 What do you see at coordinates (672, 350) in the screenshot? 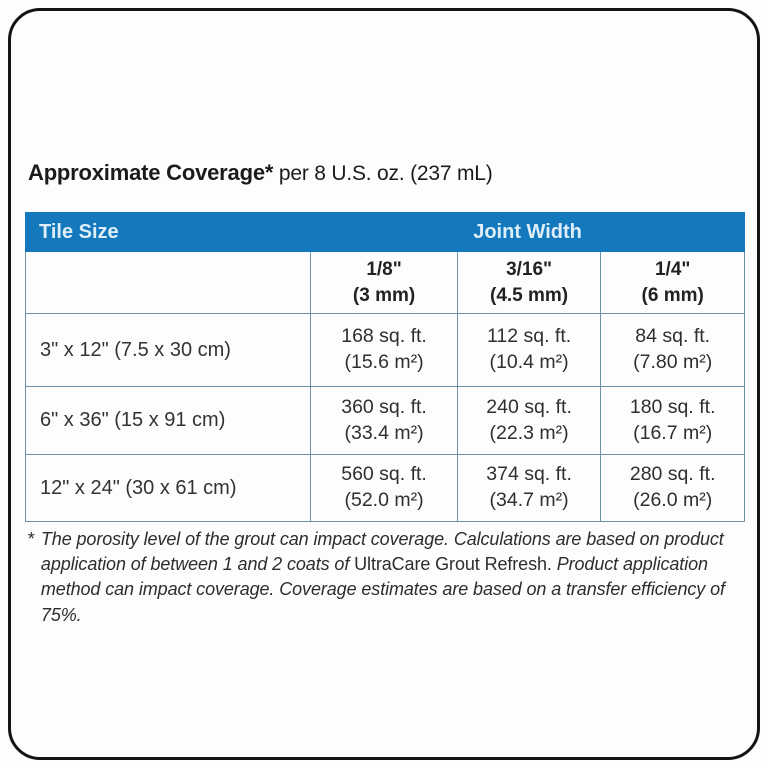
I see `coverage-cell: 84 sq. ft. (7.80 m²)` at bounding box center [672, 350].